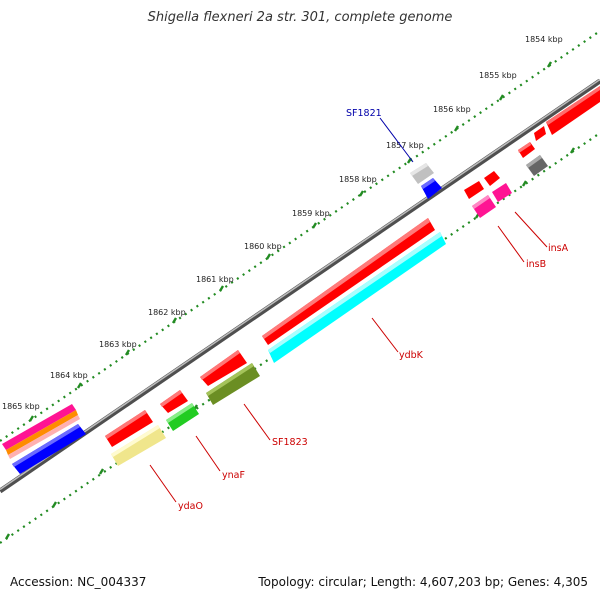  Describe the element at coordinates (536, 264) in the screenshot. I see `gene-label-insB: insB` at that location.